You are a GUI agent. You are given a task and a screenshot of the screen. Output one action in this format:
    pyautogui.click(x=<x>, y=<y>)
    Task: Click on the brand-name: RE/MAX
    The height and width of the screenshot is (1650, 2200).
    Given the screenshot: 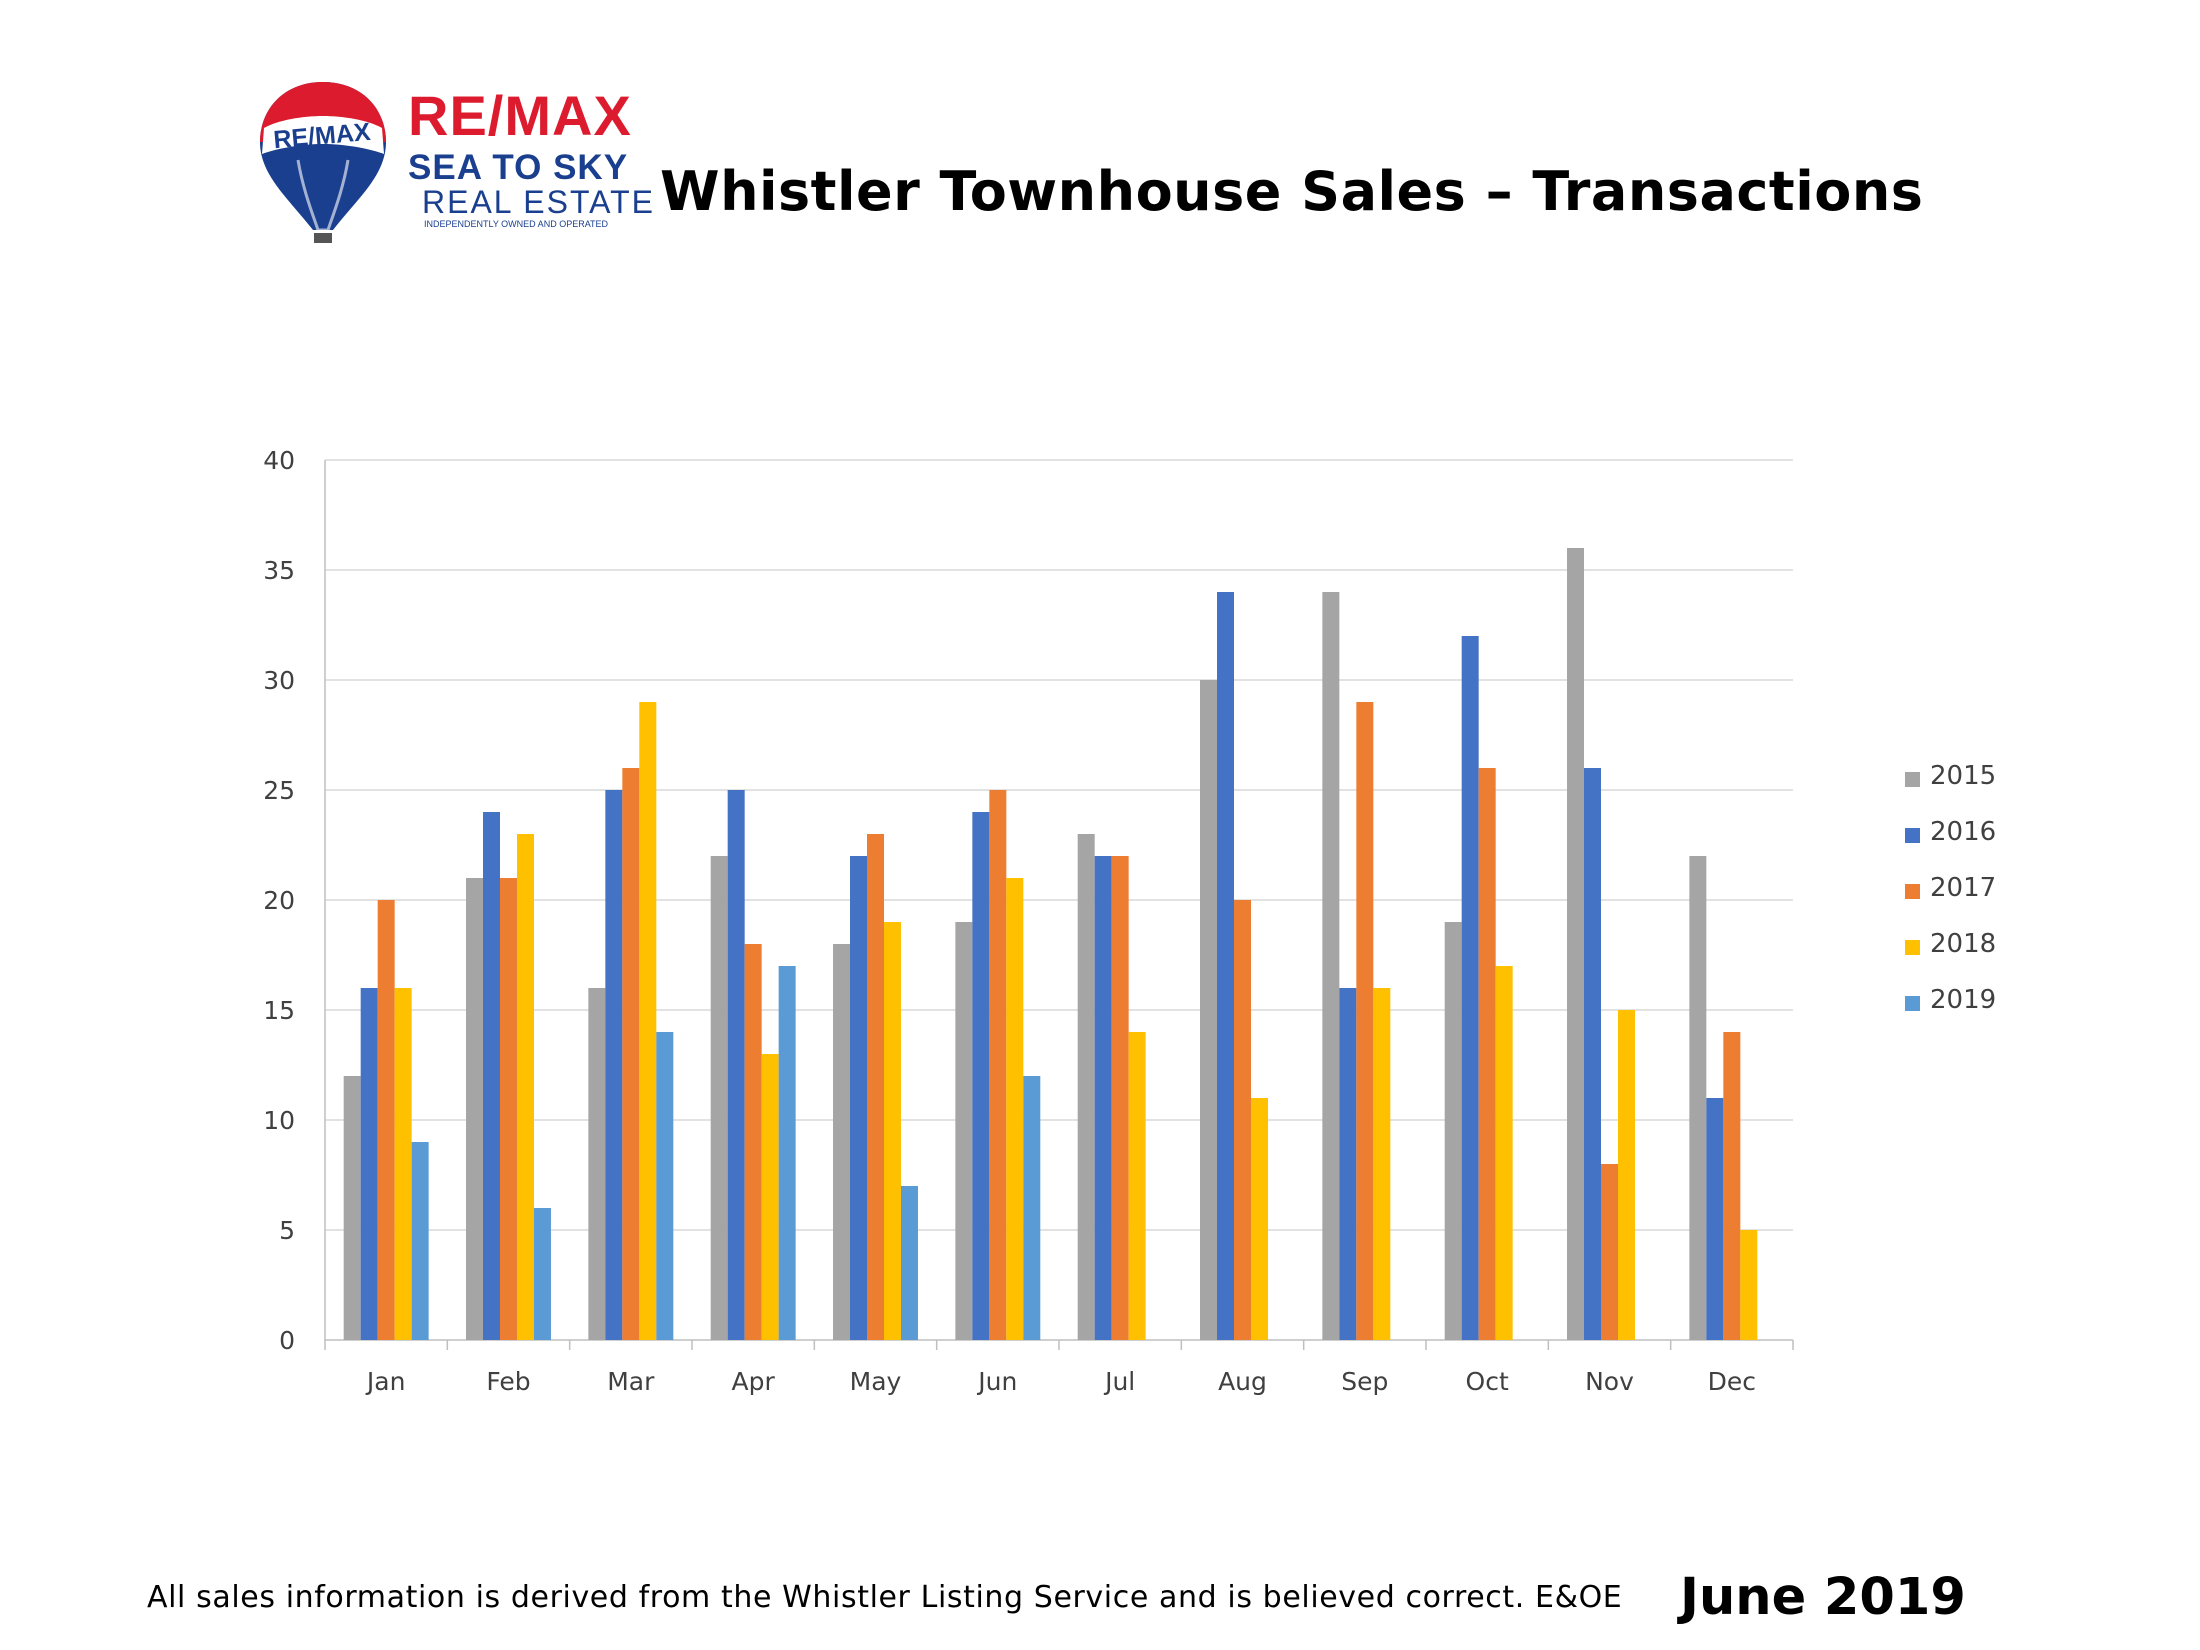 What is the action you would take?
    pyautogui.click(x=520, y=115)
    